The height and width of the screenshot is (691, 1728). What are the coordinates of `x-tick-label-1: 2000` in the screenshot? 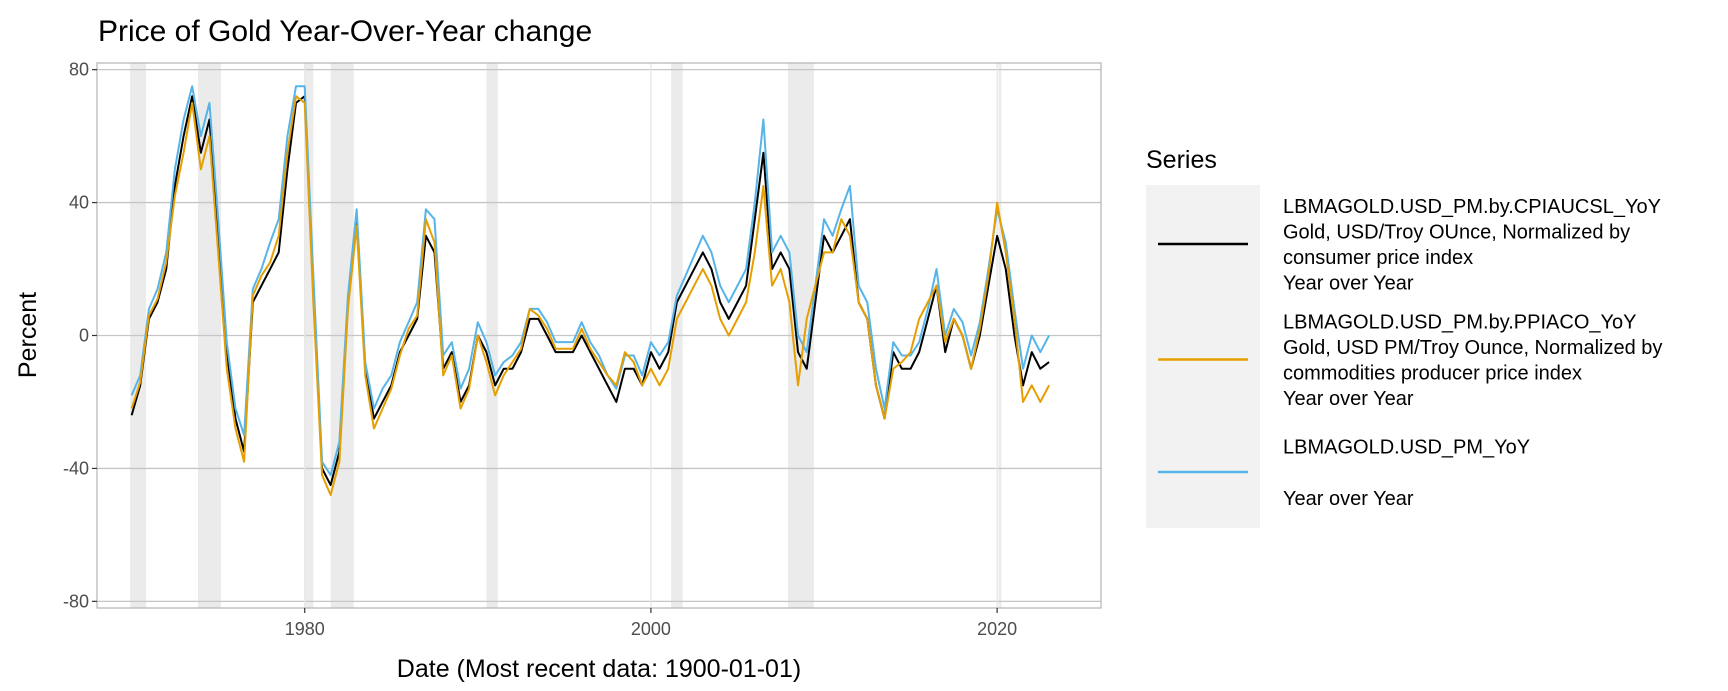 It's located at (651, 629).